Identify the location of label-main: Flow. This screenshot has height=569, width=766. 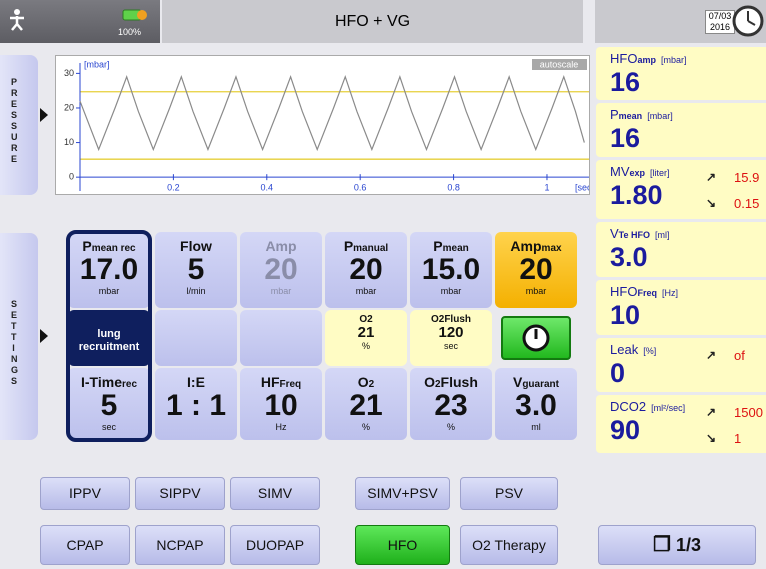
(196, 246).